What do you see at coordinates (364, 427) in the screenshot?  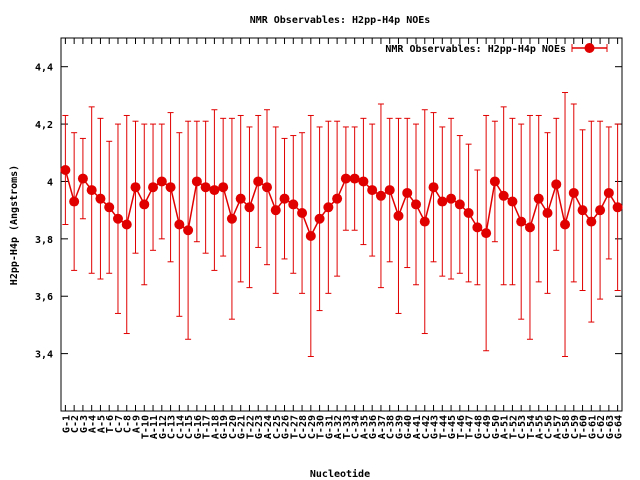 I see `x-tick-label: A-35` at bounding box center [364, 427].